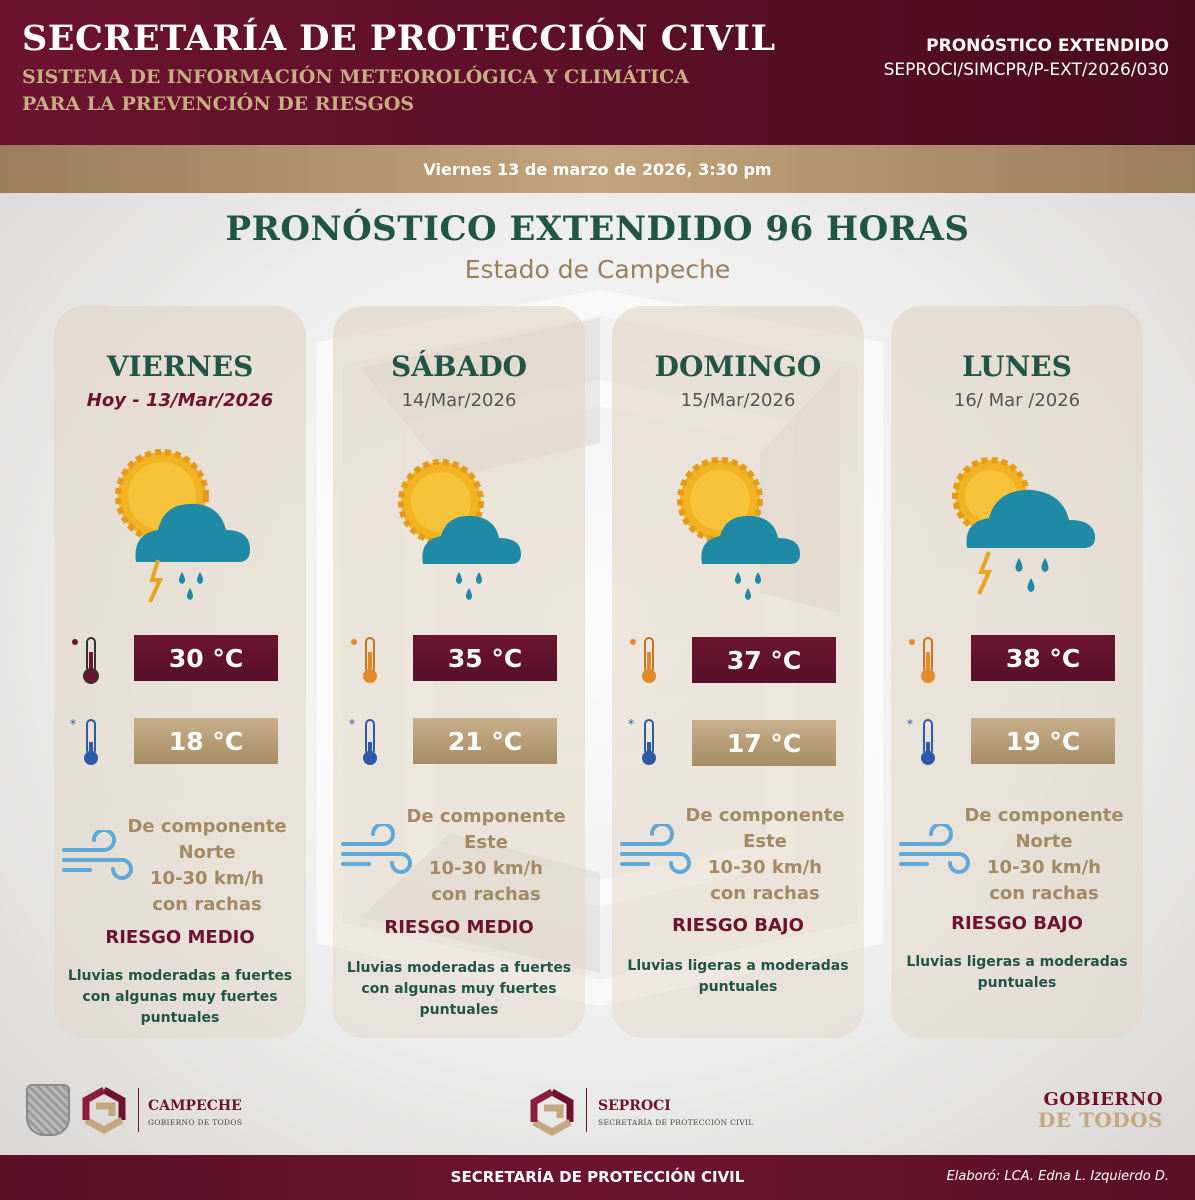 This screenshot has width=1195, height=1200. I want to click on max-temperature: 35 °C, so click(485, 658).